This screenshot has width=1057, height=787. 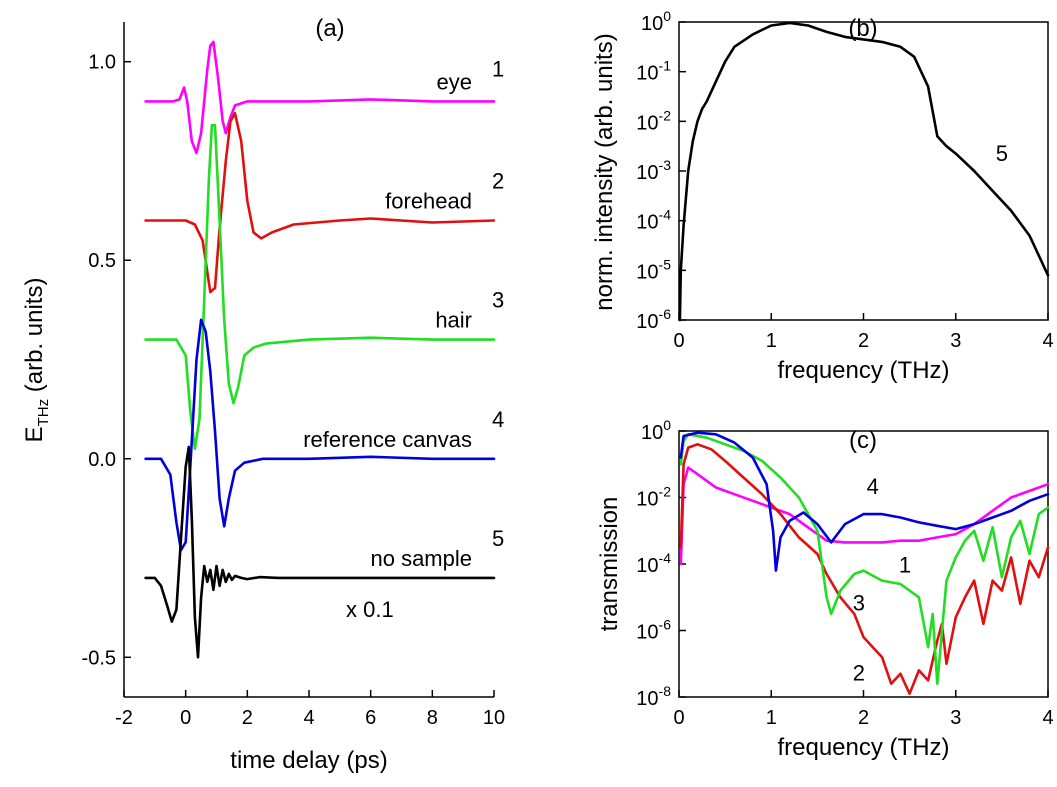 I want to click on c-y-tick-label: 10⁰, so click(x=656, y=430).